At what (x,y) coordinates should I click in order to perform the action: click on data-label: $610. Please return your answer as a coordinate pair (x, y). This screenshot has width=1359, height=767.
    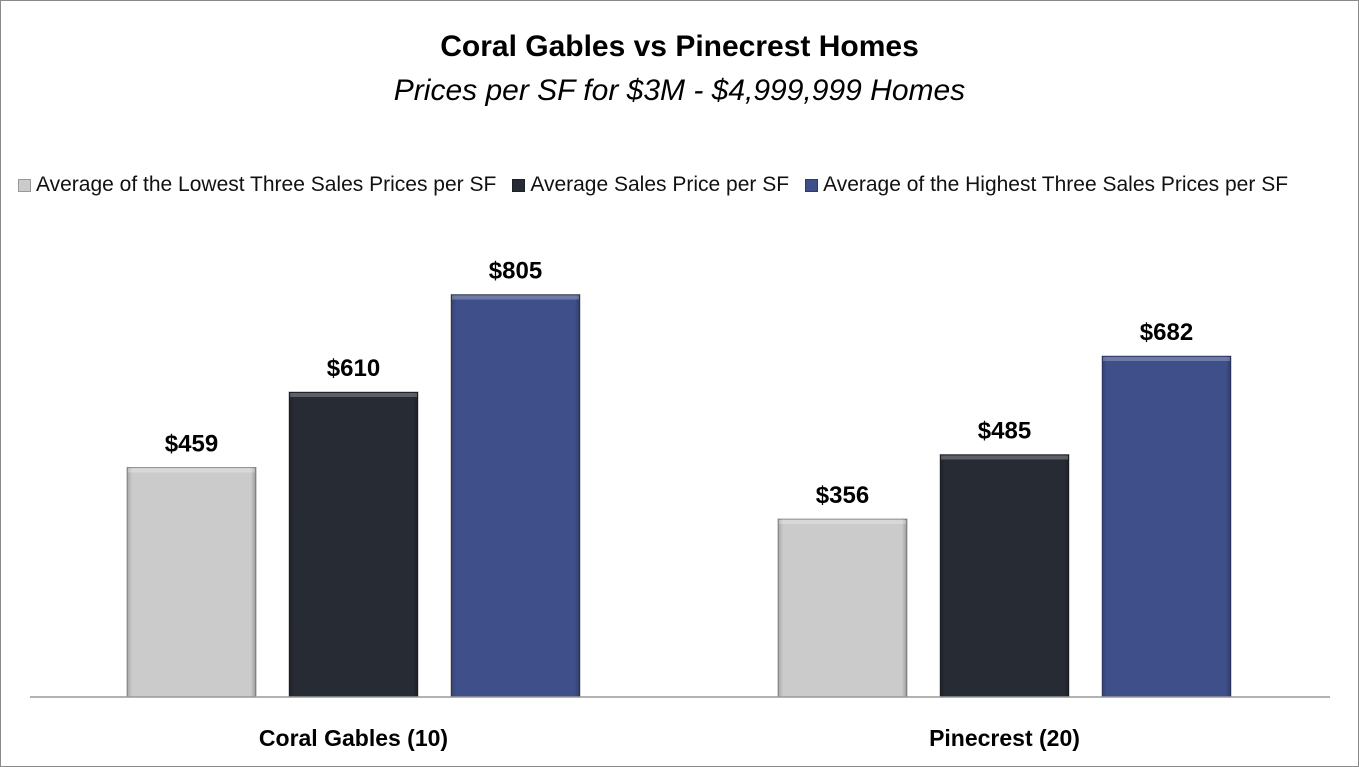
    Looking at the image, I should click on (353, 368).